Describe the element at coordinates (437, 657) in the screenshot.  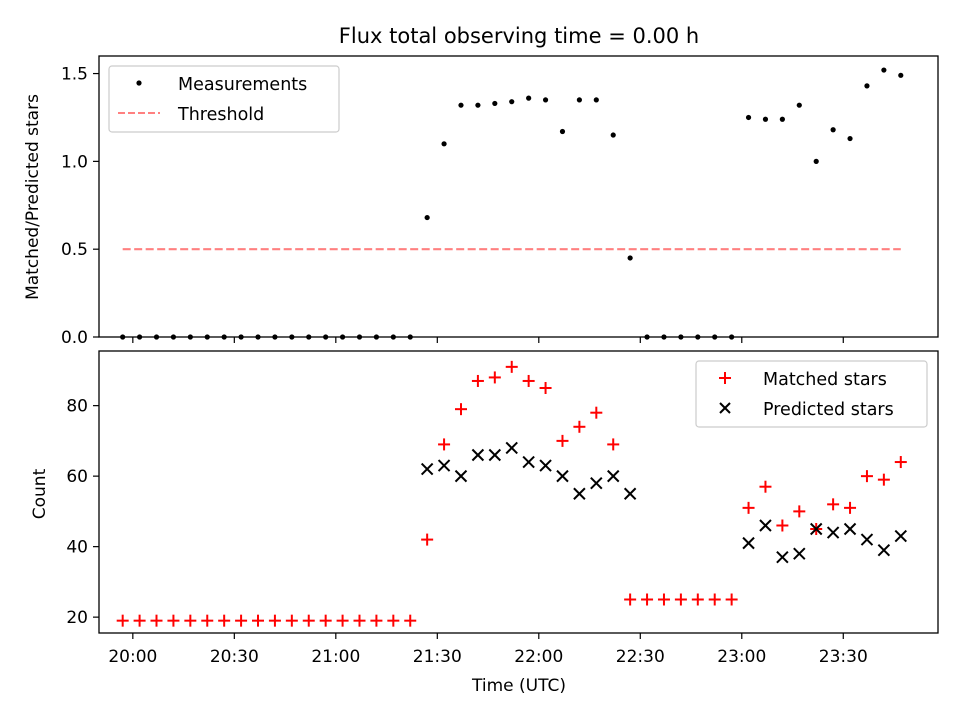
I see `count-x-tick-label: 21:30` at that location.